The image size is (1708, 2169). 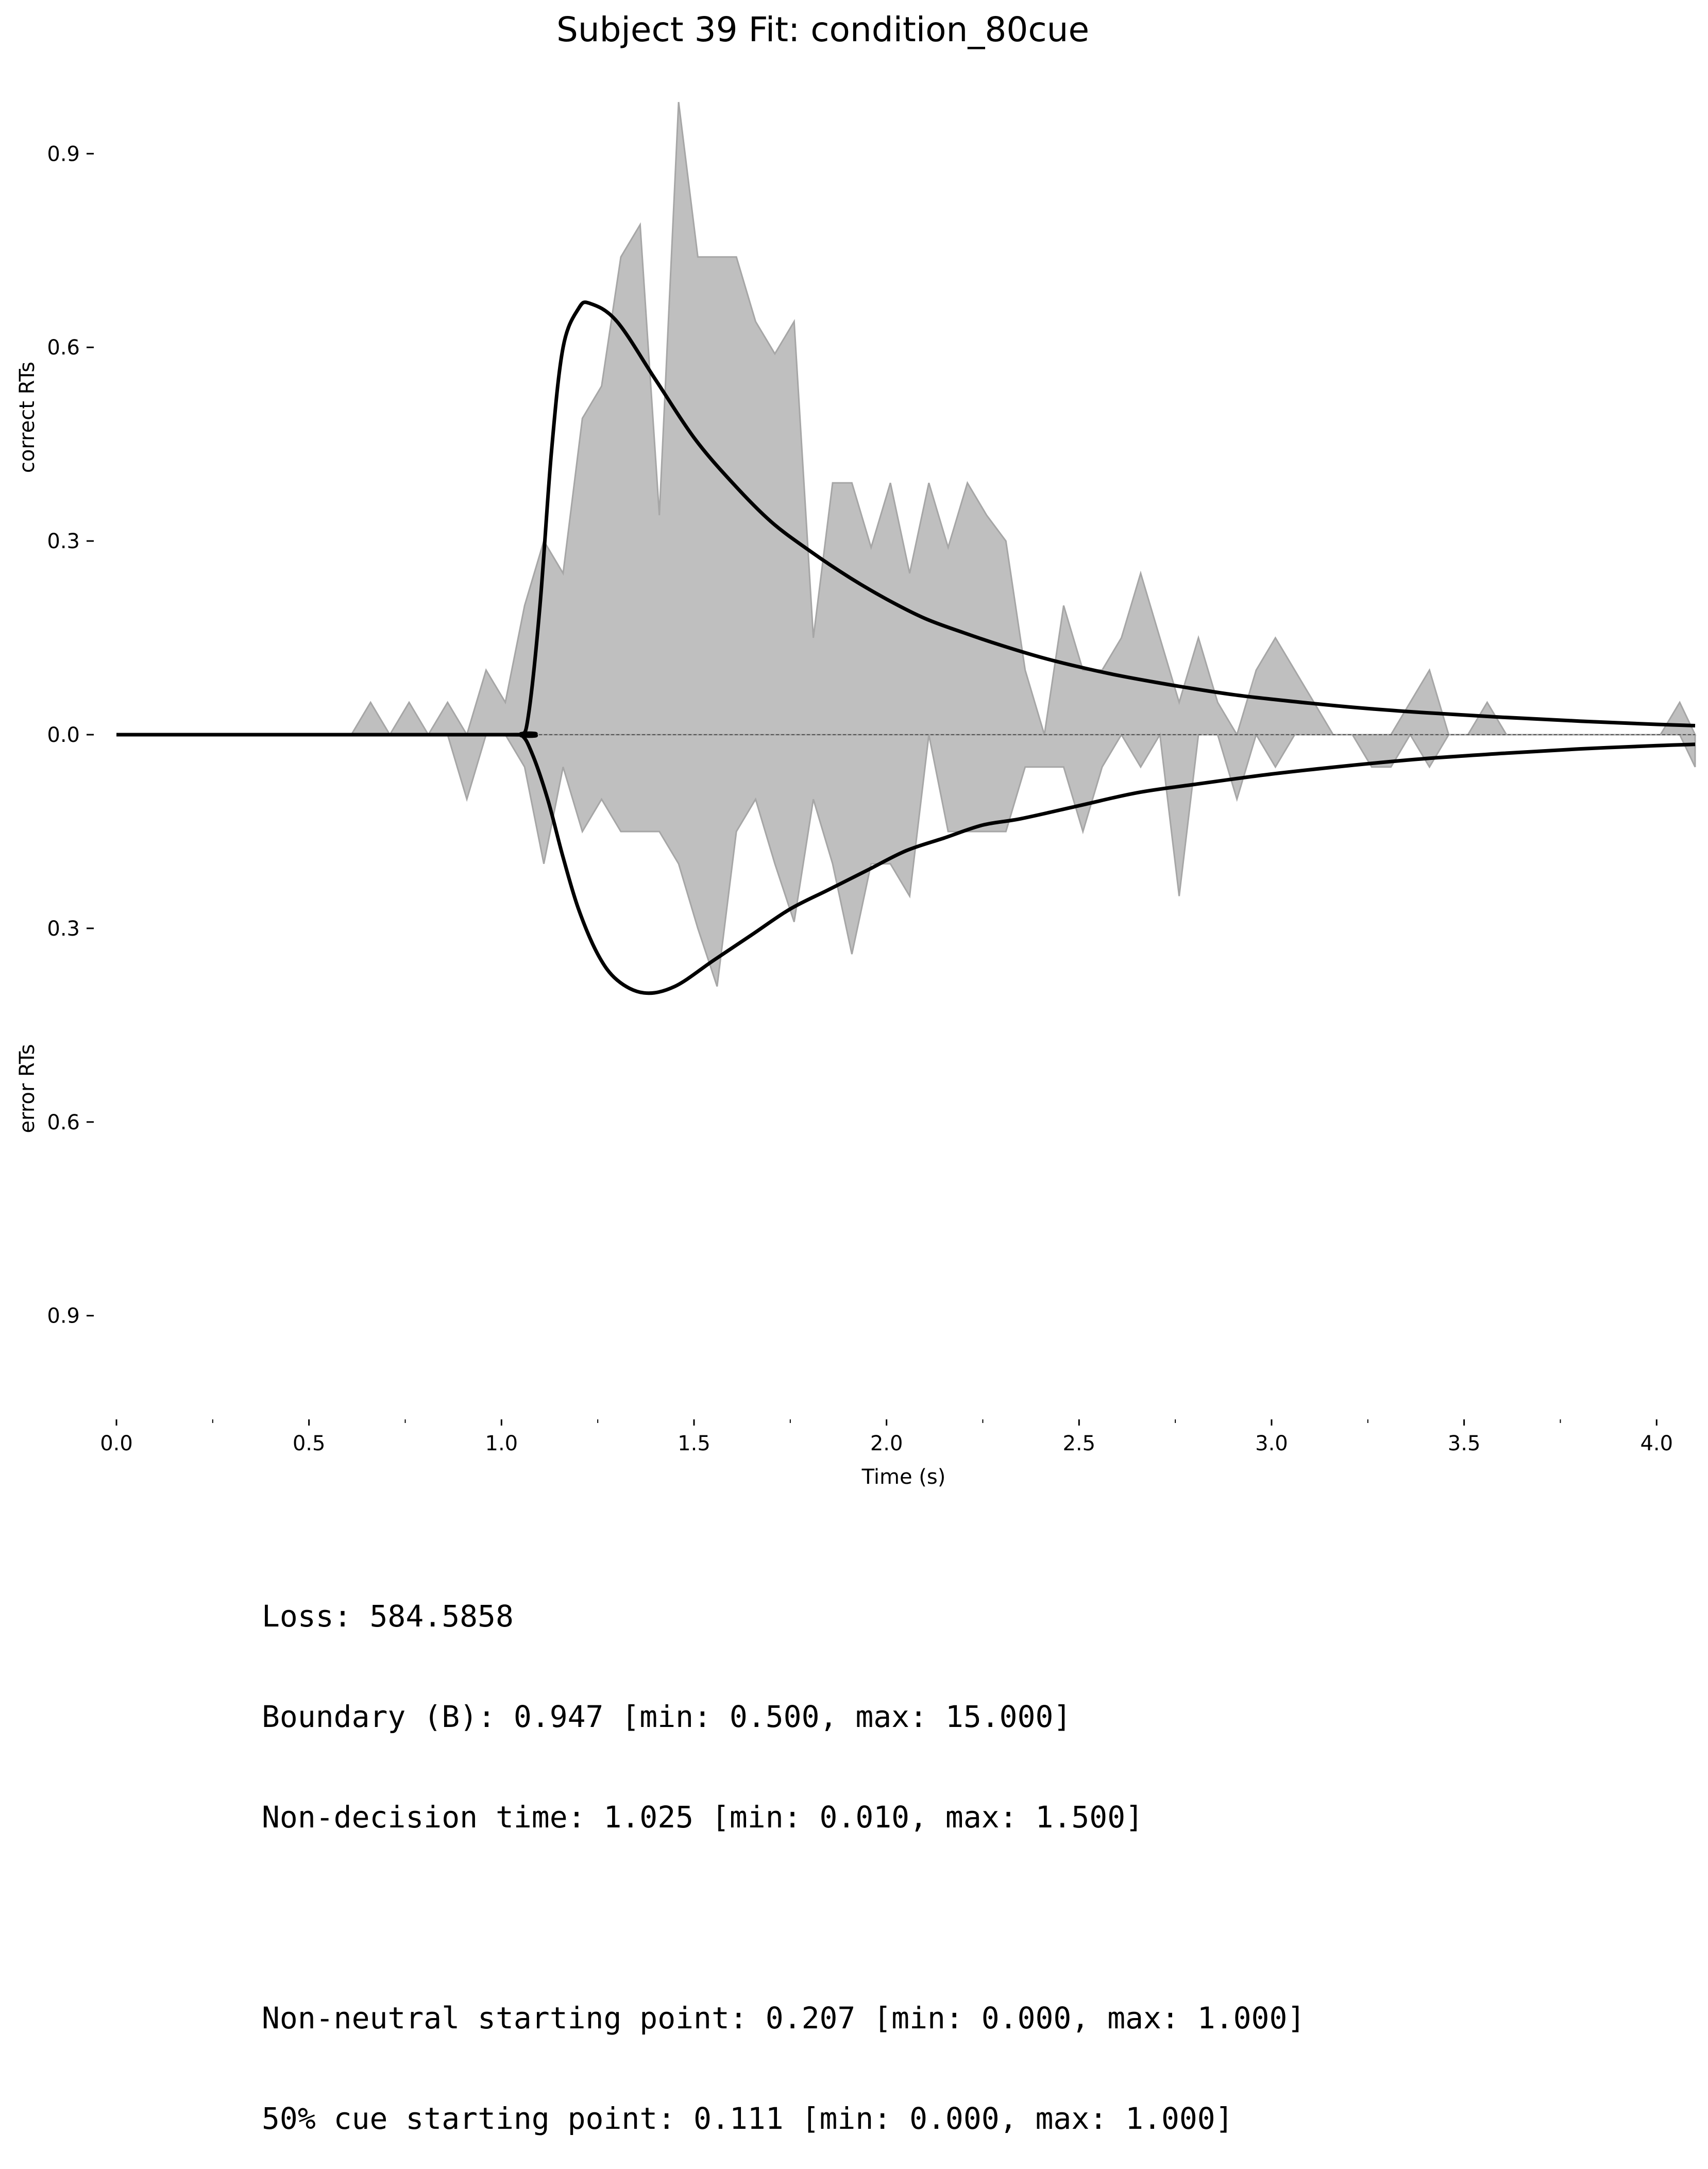 I want to click on error-rt-histogram, so click(x=906, y=859).